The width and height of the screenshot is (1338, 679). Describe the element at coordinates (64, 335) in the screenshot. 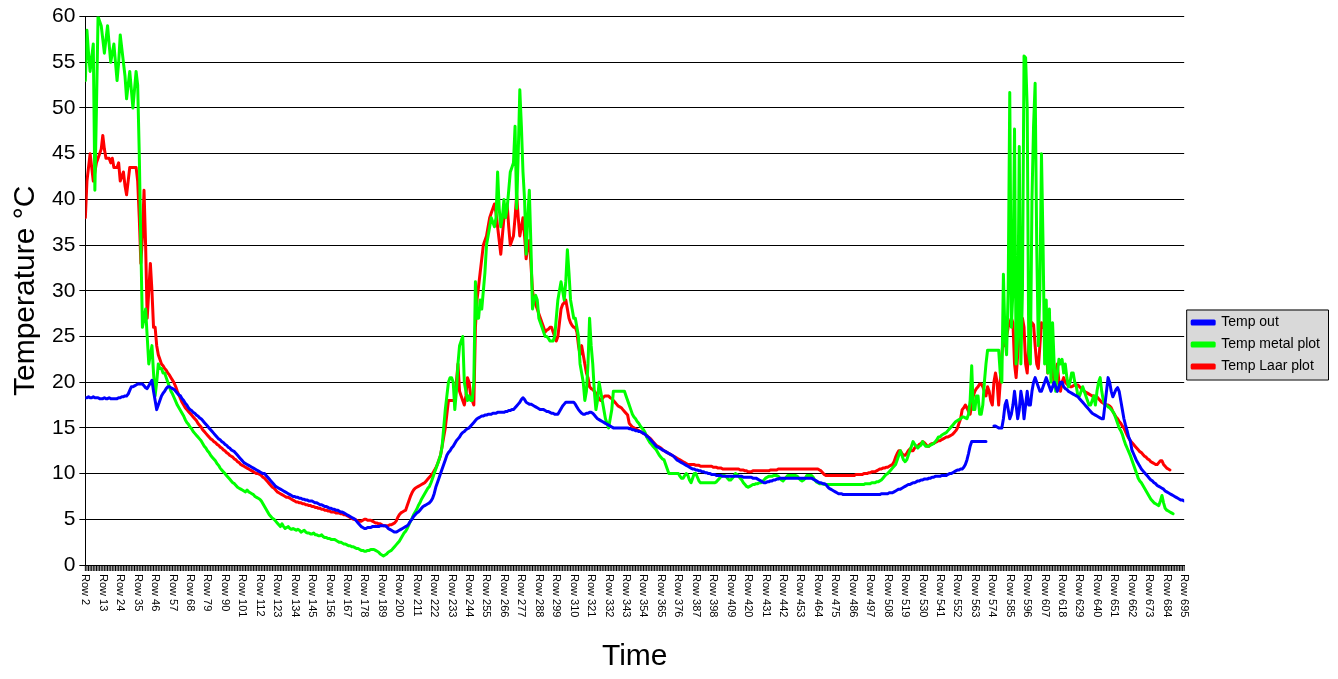

I see `y-tick-label: 25` at that location.